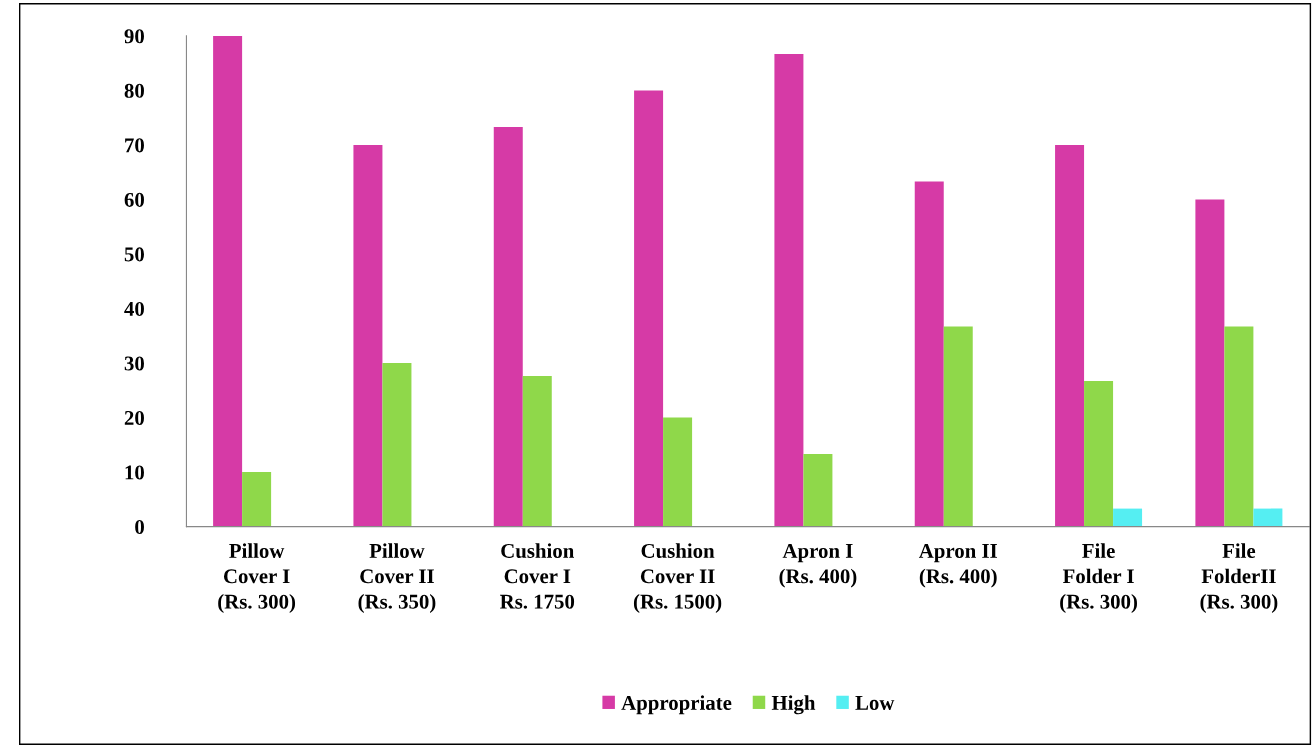  Describe the element at coordinates (257, 578) in the screenshot. I see `x-tick-label: Pillow Cover I (Rs. 300)` at that location.